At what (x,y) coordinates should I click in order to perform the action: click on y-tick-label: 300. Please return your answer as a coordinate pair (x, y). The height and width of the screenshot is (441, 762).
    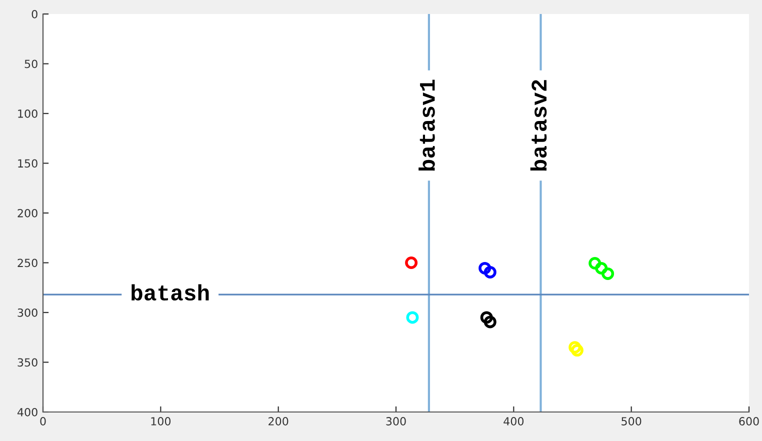
    Looking at the image, I should click on (28, 312).